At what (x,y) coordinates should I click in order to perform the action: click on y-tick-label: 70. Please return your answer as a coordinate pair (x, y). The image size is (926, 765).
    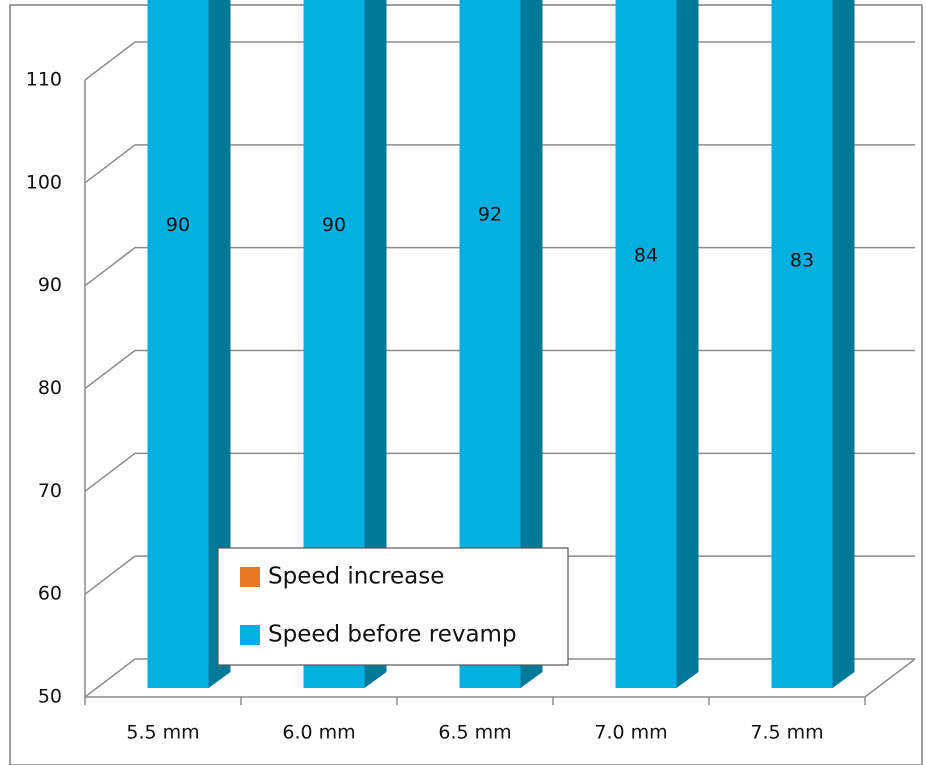
    Looking at the image, I should click on (50, 491).